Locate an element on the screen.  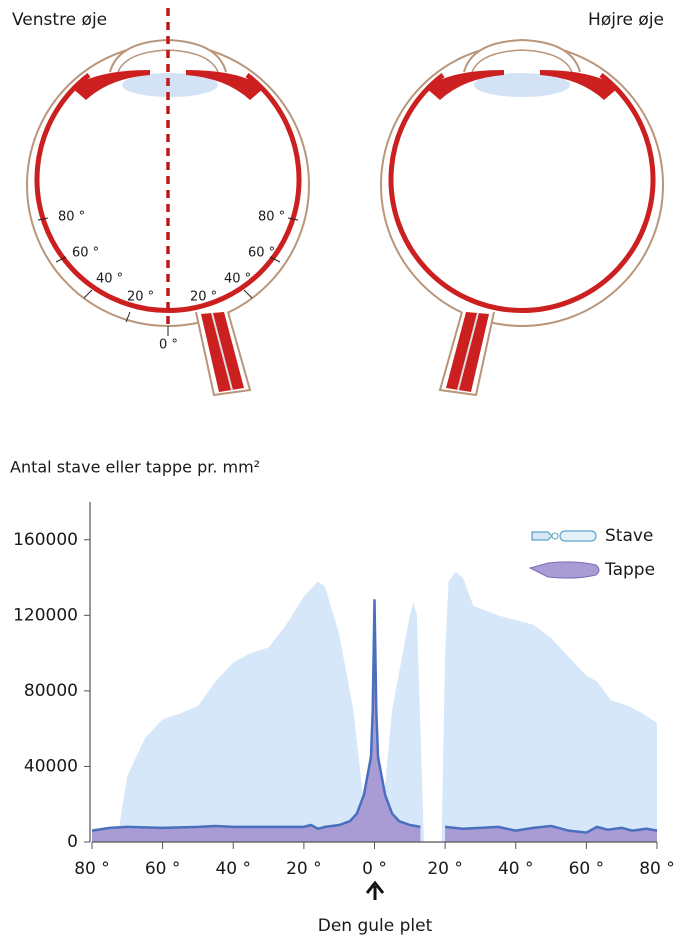
y-tick-label: 160000 is located at coordinates (45, 540).